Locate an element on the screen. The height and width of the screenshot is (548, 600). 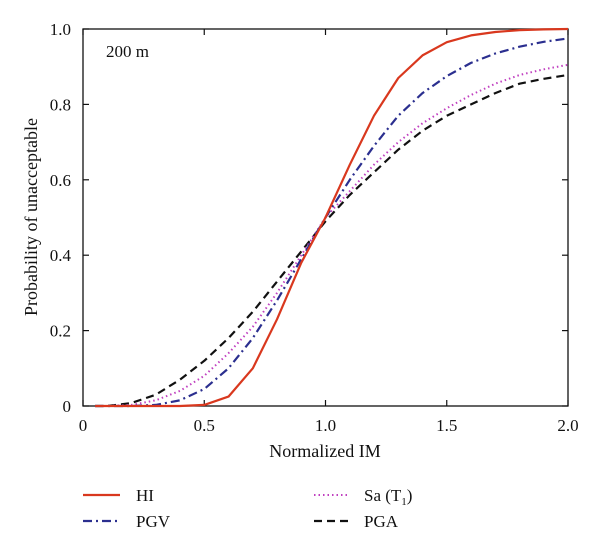
y-tick-label: 0.6 is located at coordinates (60, 180).